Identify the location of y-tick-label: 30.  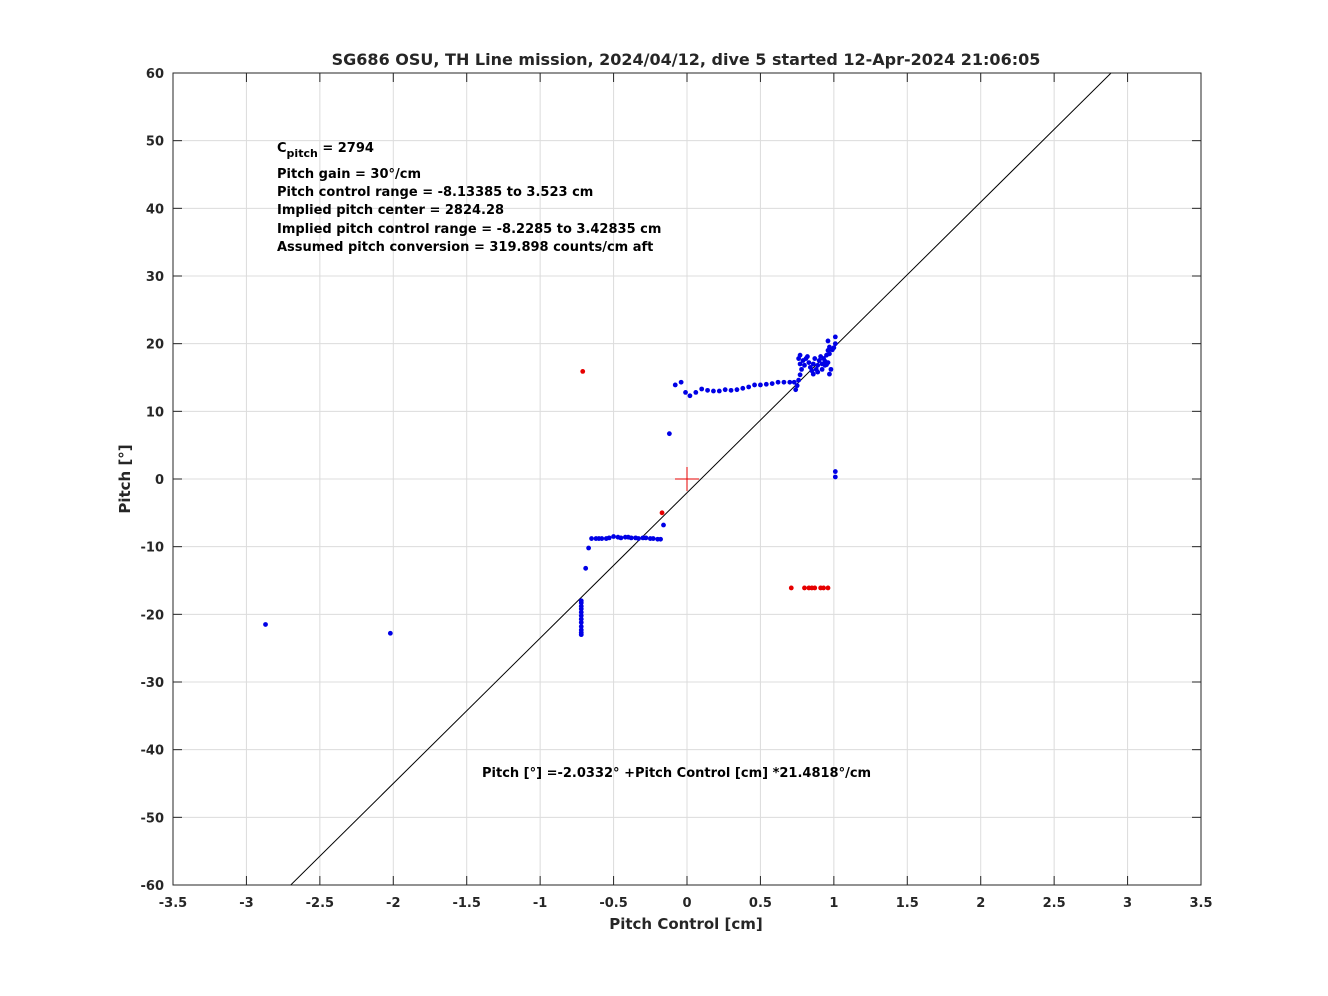
(155, 277).